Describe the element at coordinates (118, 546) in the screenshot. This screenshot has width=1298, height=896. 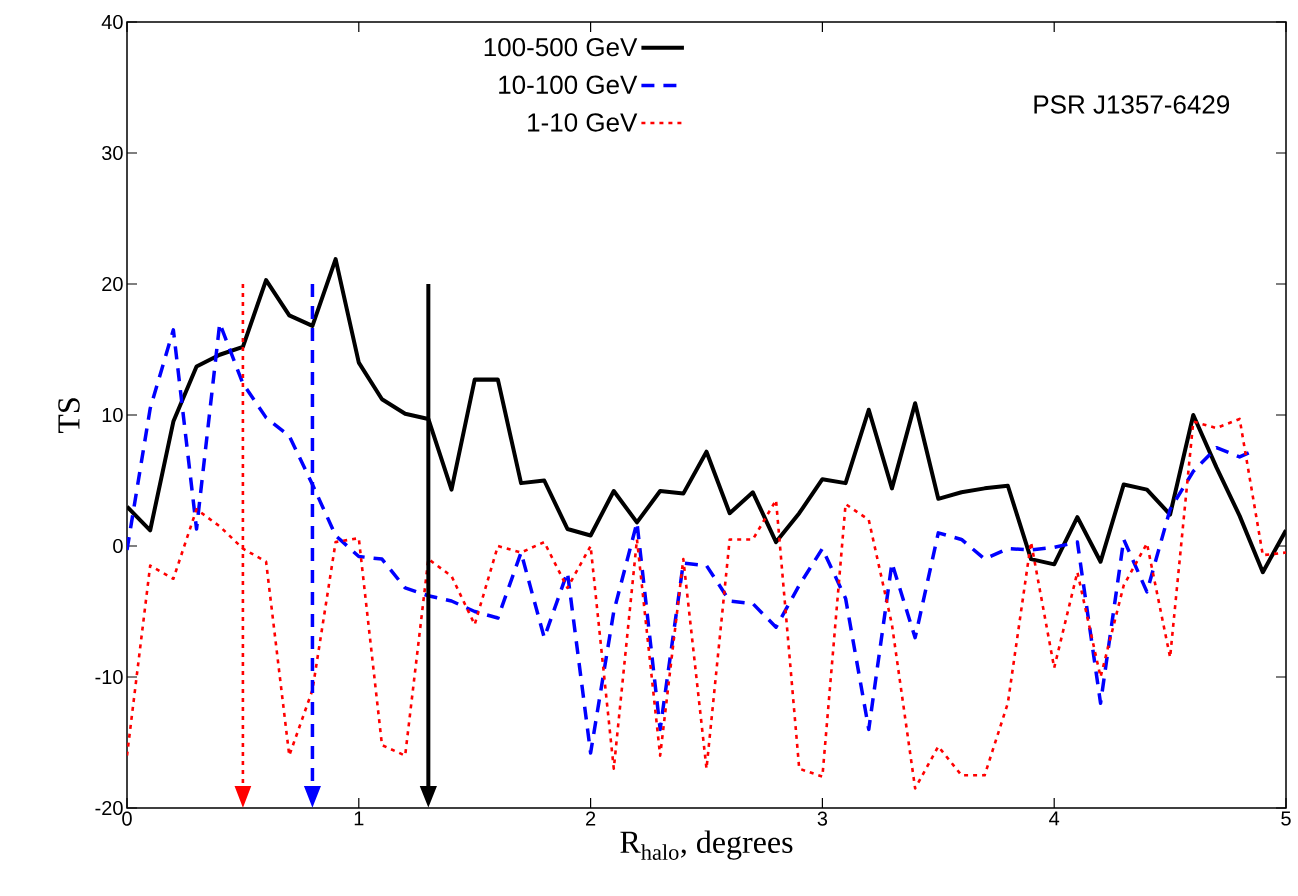
I see `y-tick-label: 0` at that location.